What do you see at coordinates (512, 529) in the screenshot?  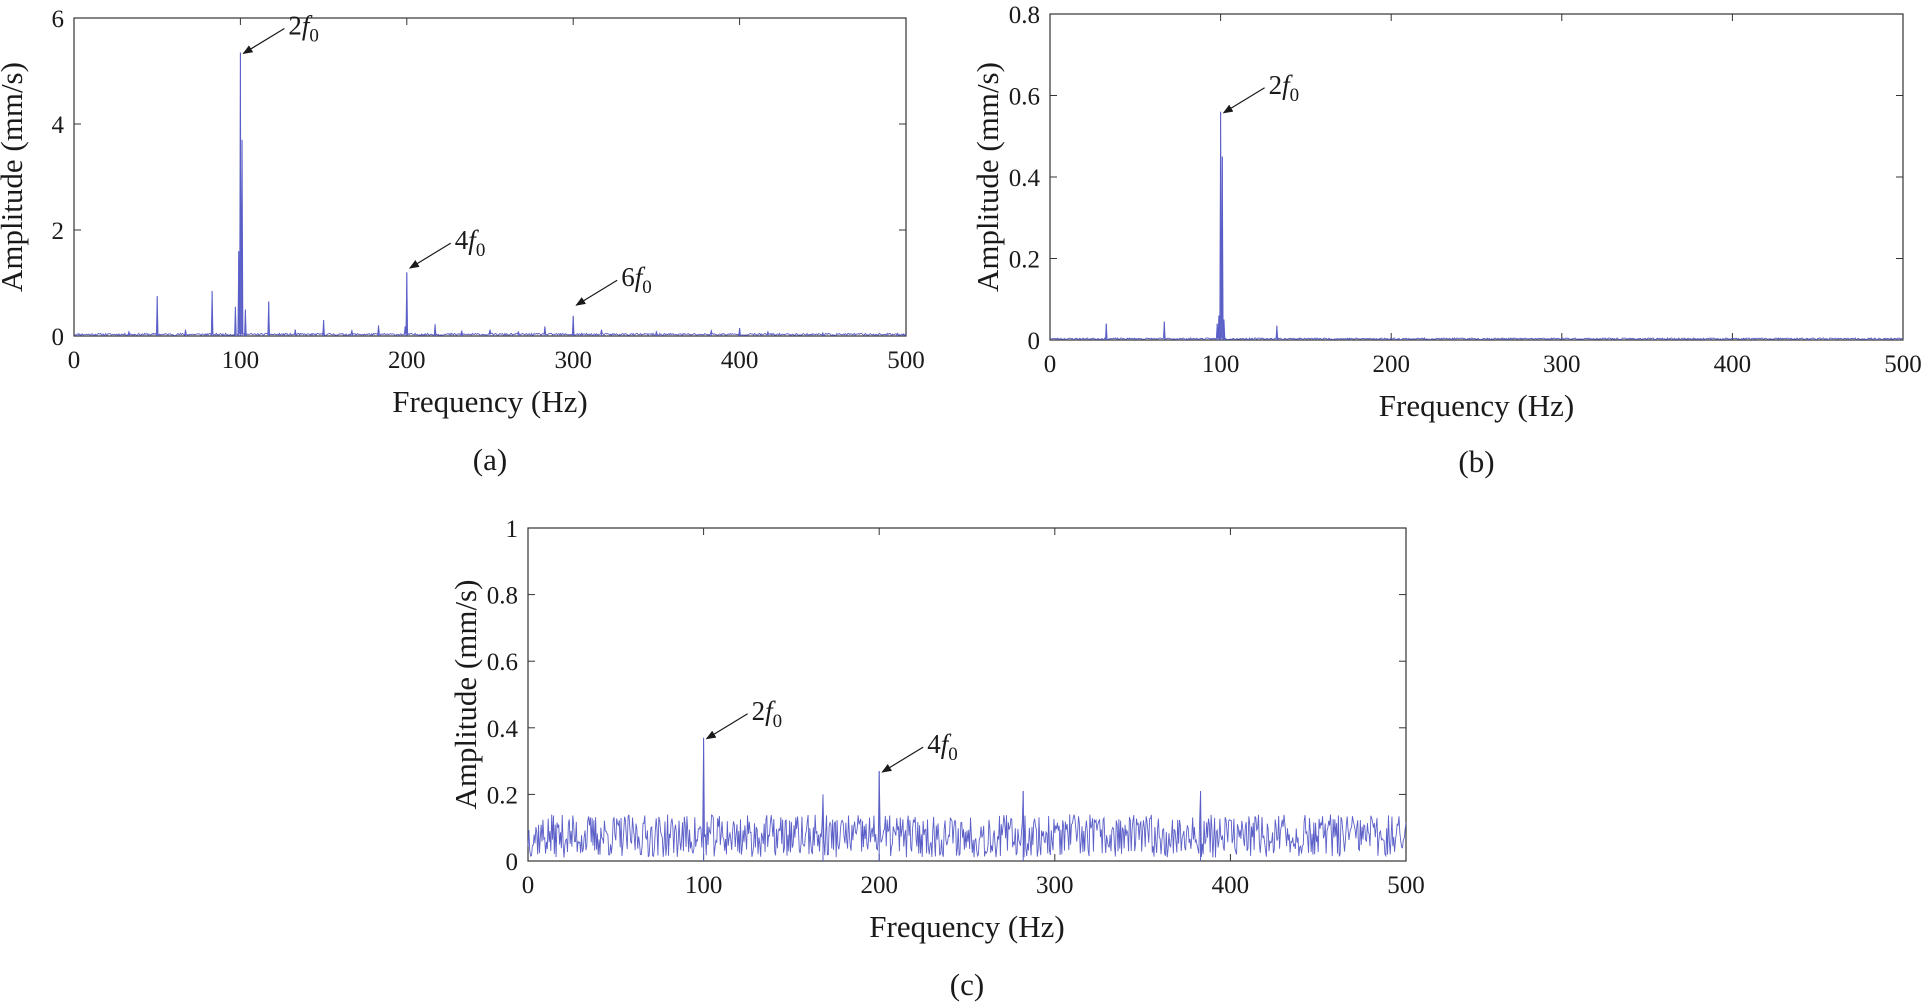 I see `y-tick-label: 1` at bounding box center [512, 529].